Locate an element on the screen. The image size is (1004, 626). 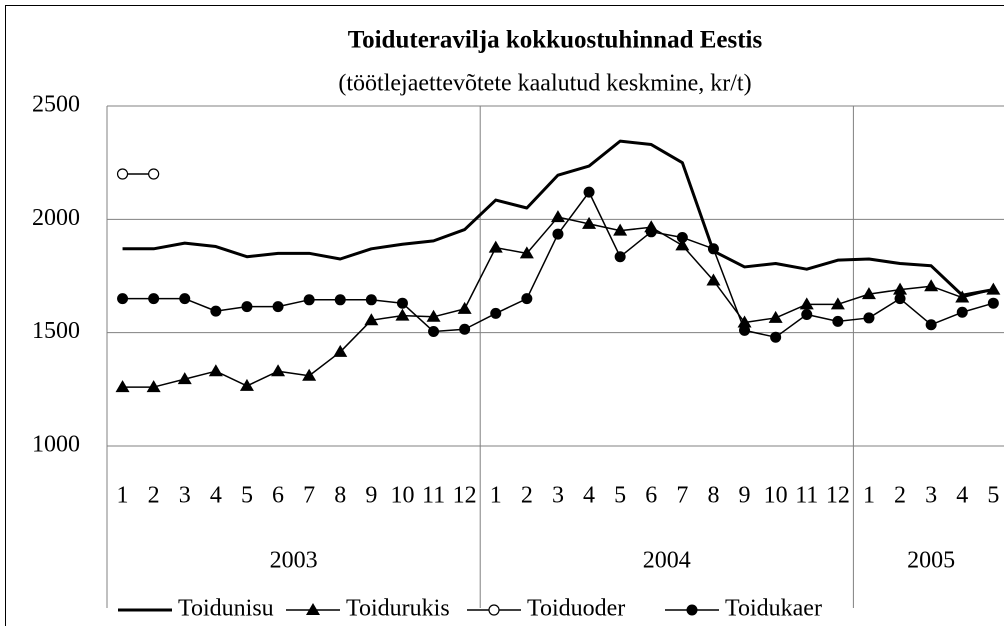
chart-title: Toiduteravilja kokkuostuhinnad Eestis is located at coordinates (555, 40).